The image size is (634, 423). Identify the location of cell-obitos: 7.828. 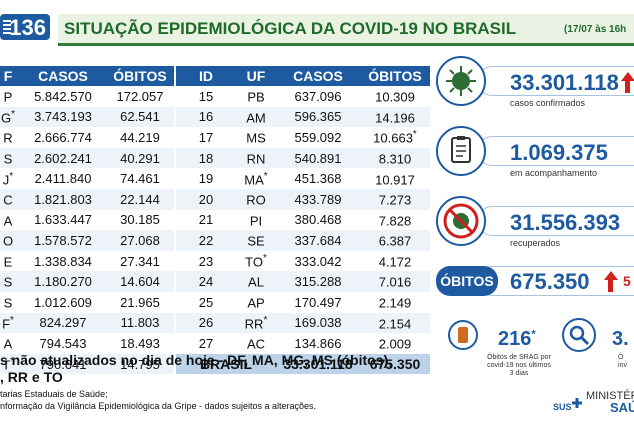
(395, 221).